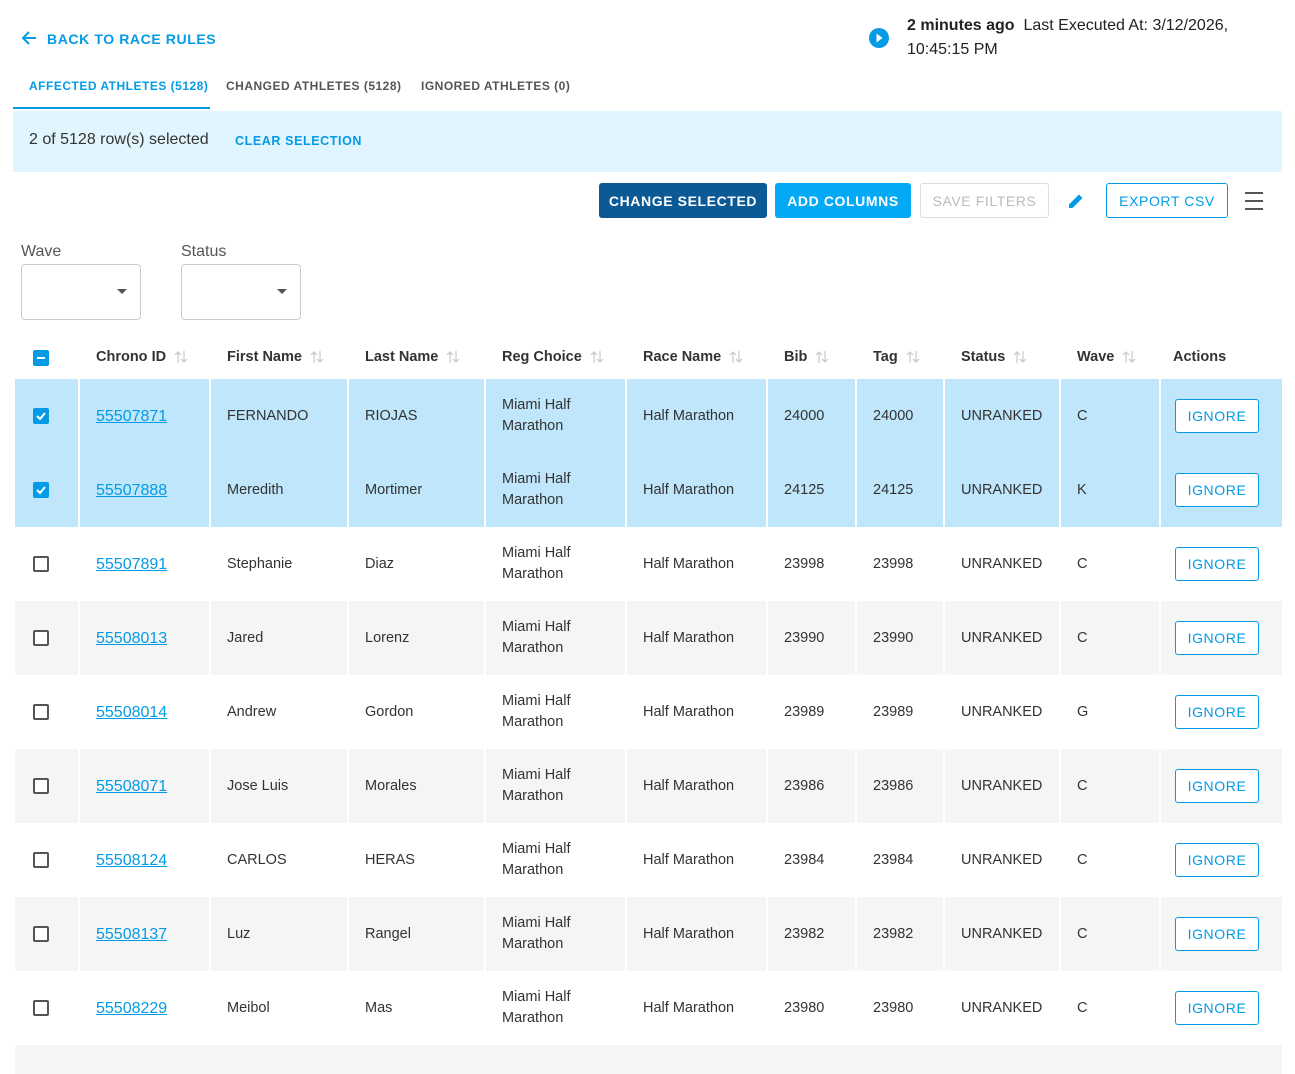 This screenshot has width=1295, height=1074. I want to click on wave-select, so click(81, 292).